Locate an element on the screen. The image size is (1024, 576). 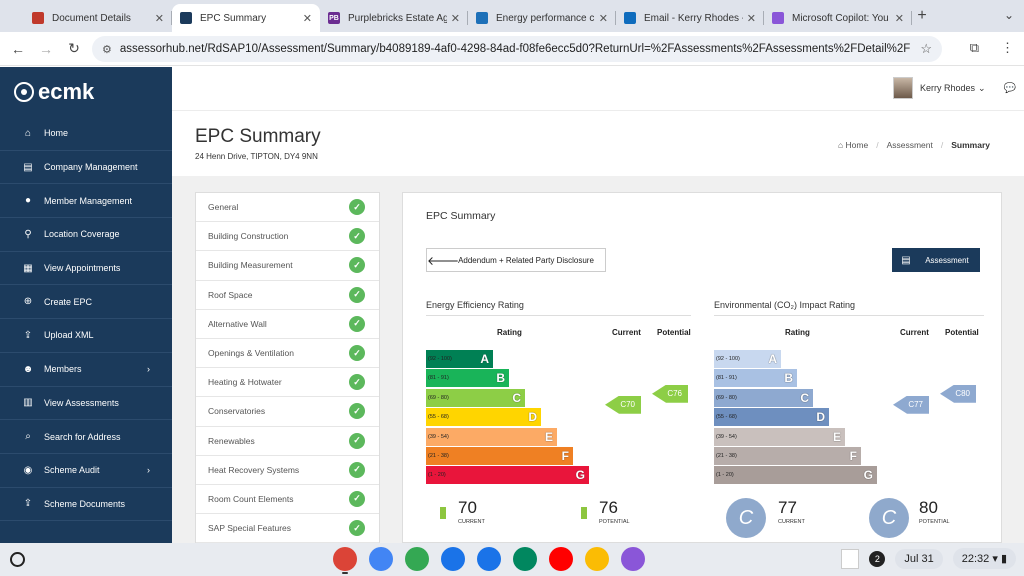
step-item: SAP Special Features ✓ is located at coordinates (287, 529).